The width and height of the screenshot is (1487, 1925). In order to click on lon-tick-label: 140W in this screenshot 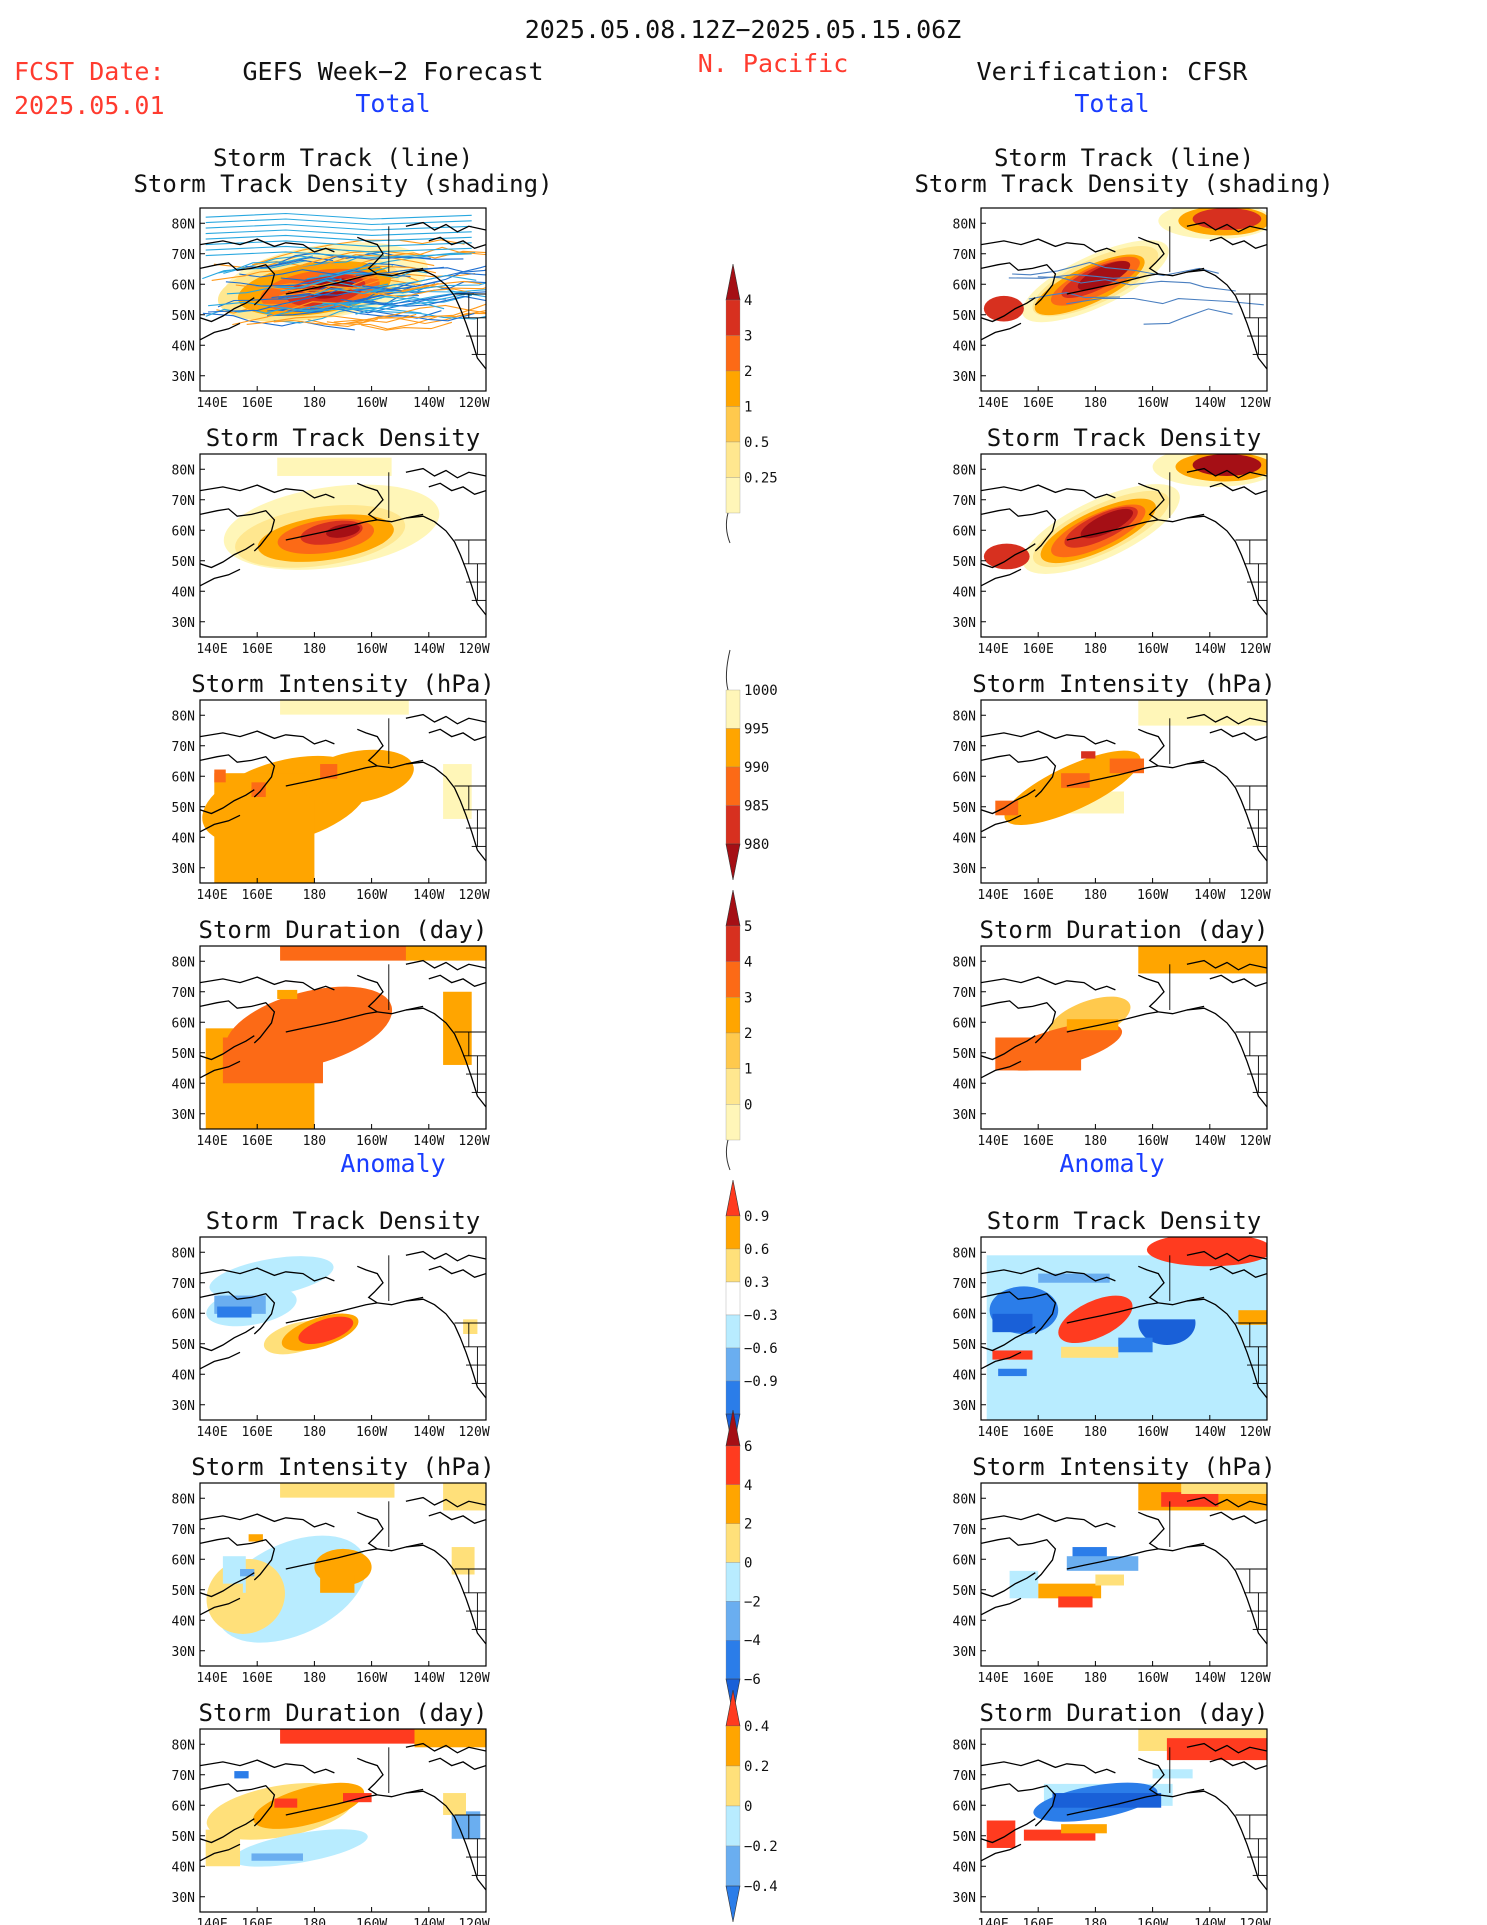, I will do `click(1209, 649)`.